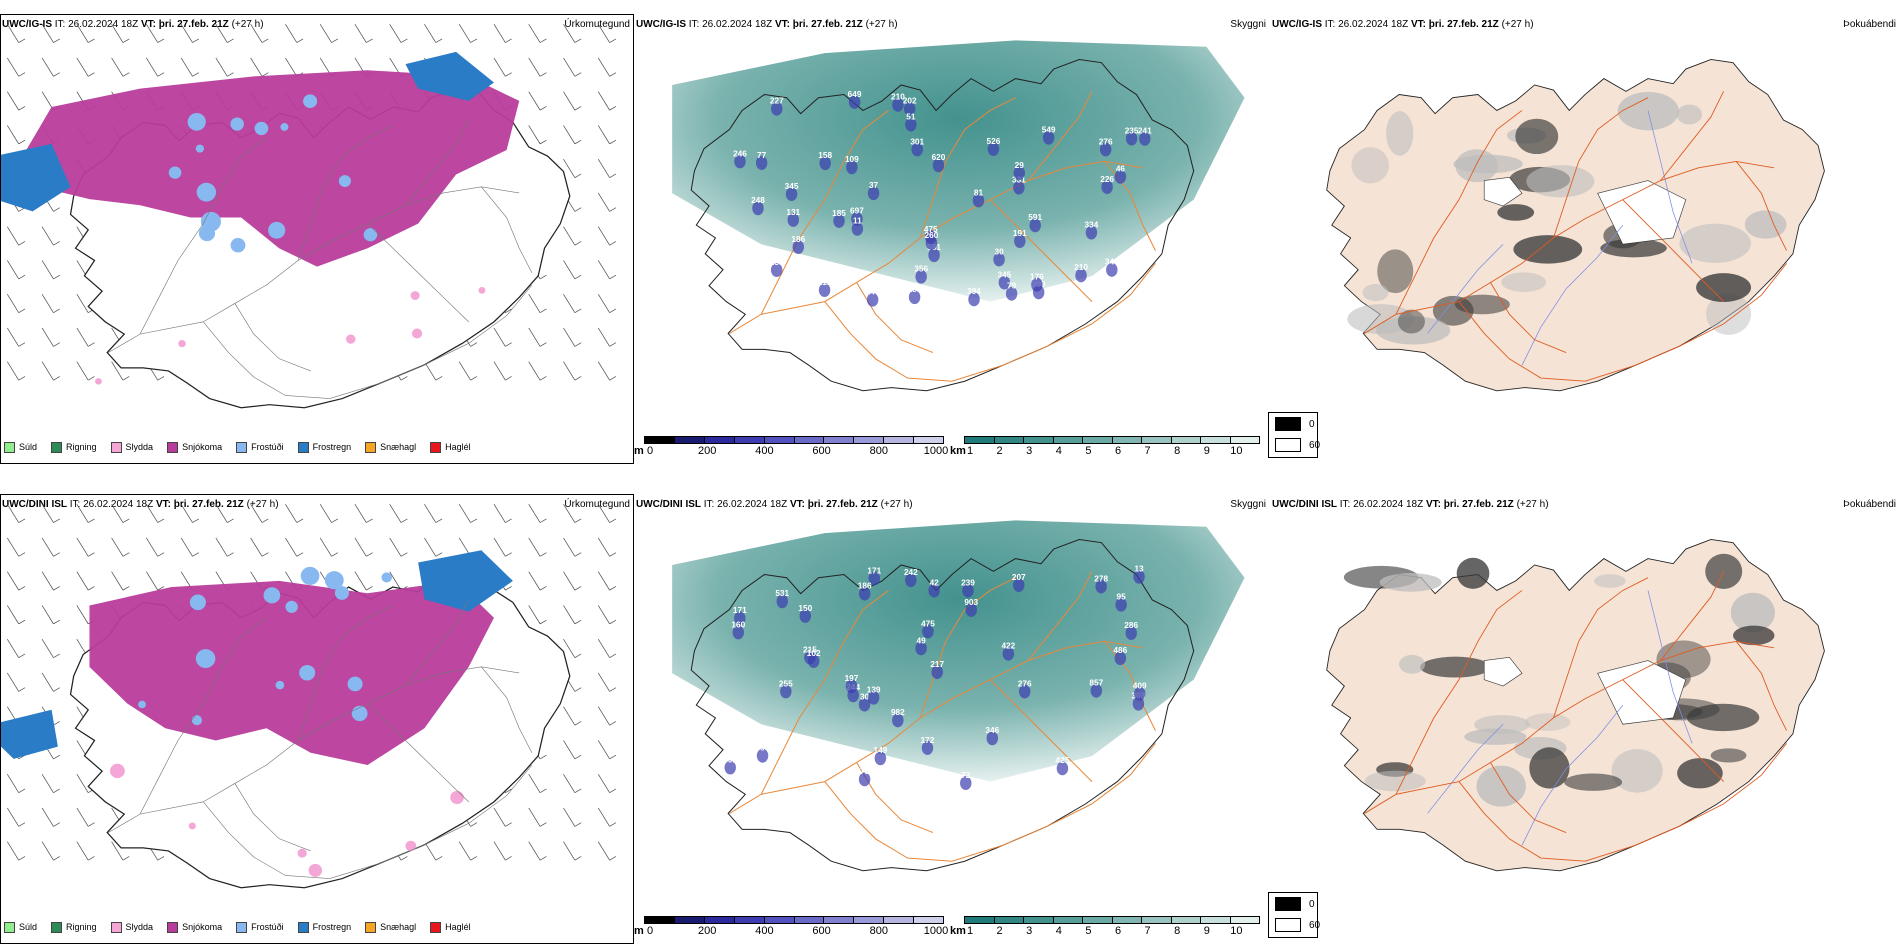  What do you see at coordinates (777, 101) in the screenshot?
I see `peak-elevation-label: 227` at bounding box center [777, 101].